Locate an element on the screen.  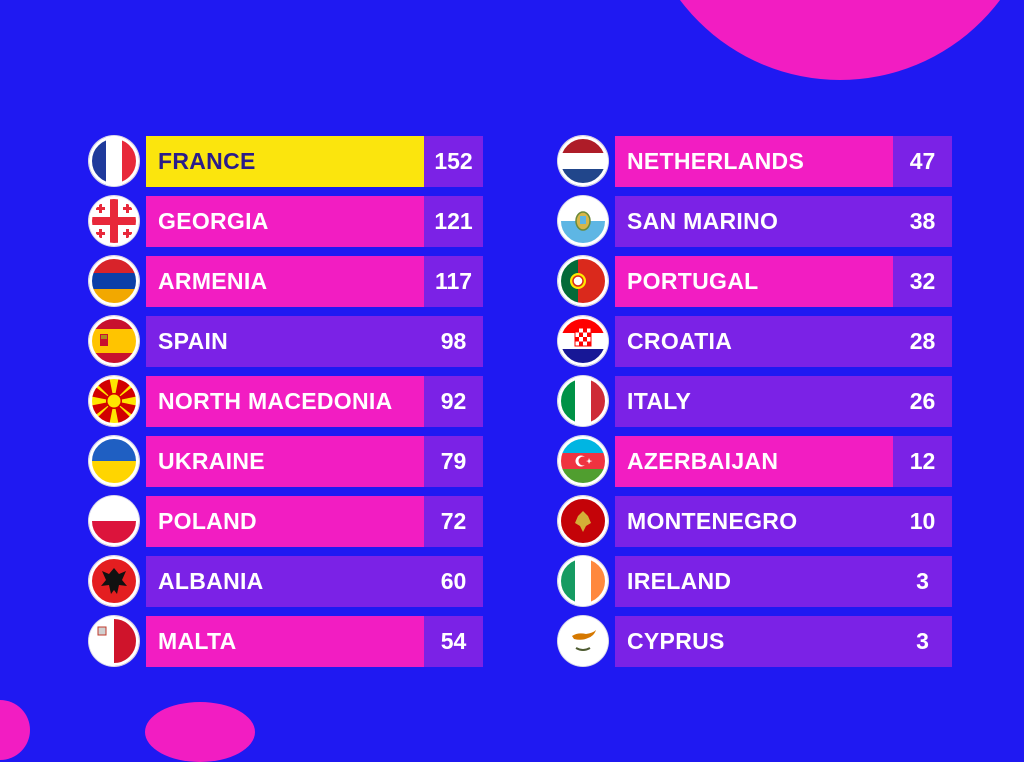
country-points: 28 is located at coordinates (922, 341).